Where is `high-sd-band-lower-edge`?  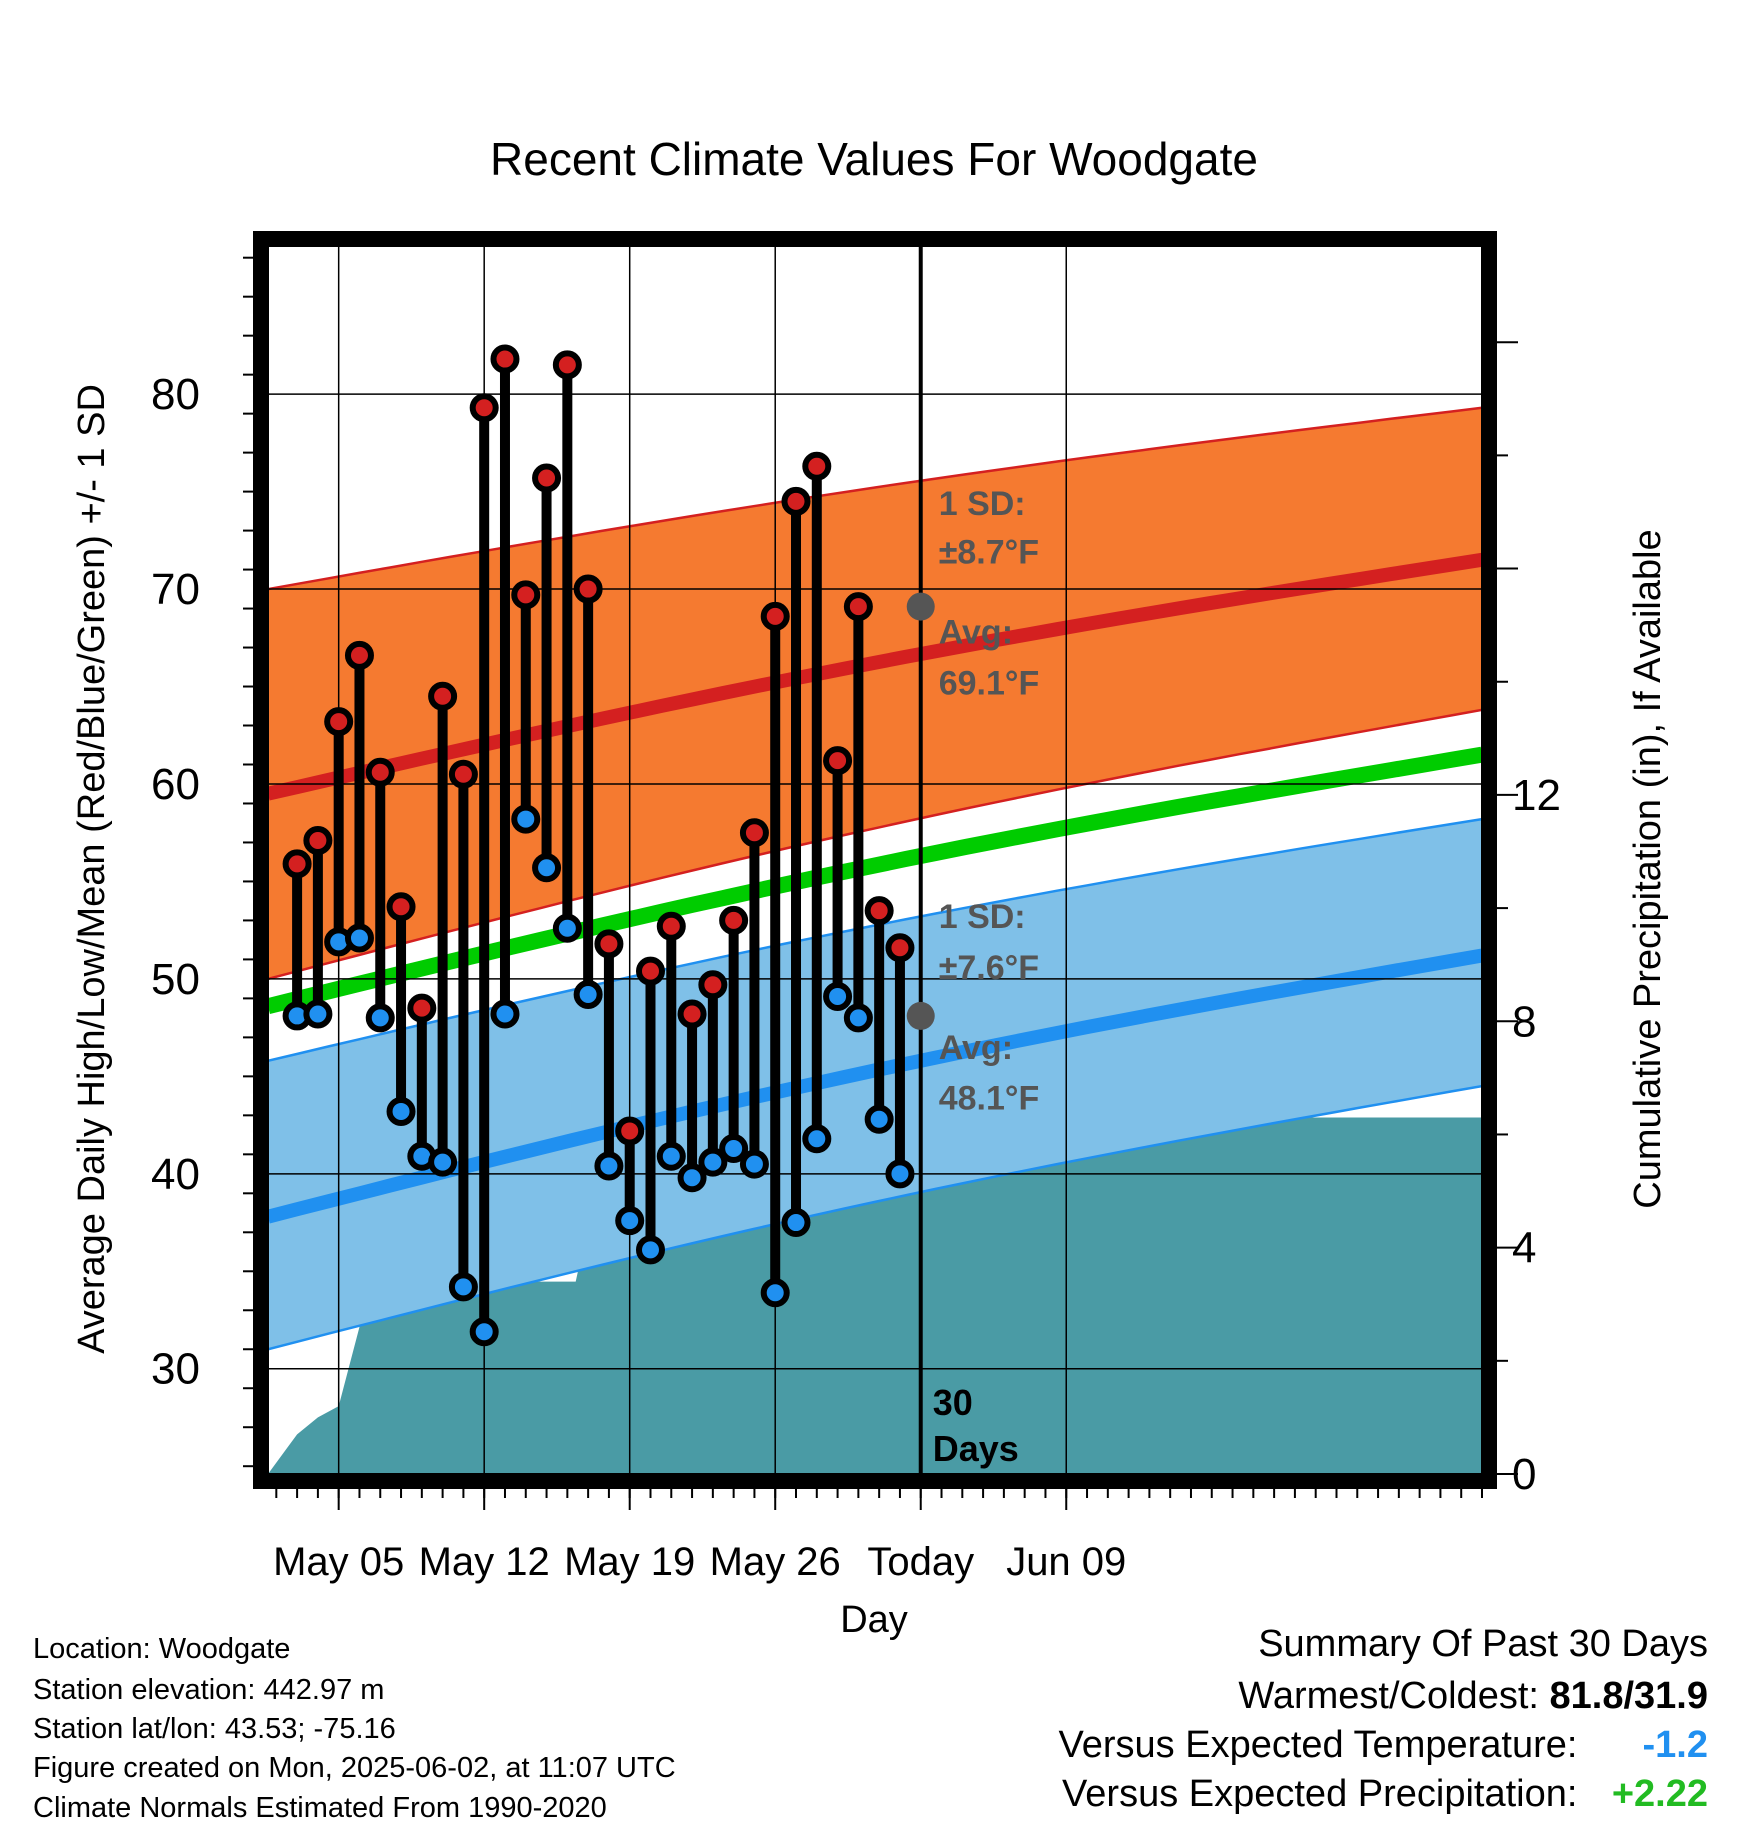 high-sd-band-lower-edge is located at coordinates (875, 844).